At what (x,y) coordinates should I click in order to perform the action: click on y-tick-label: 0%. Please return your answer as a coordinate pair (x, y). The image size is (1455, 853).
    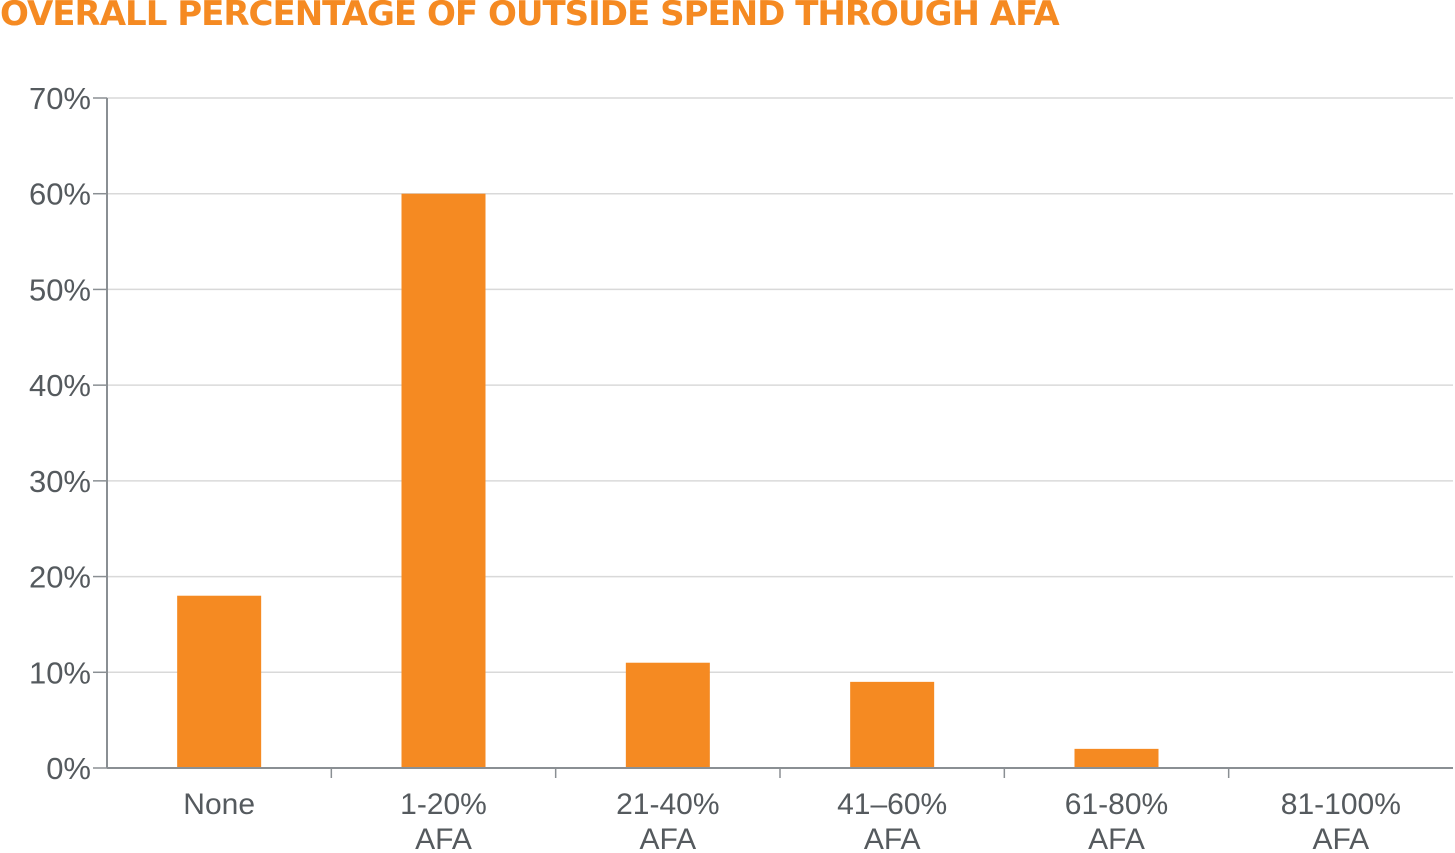
    Looking at the image, I should click on (68, 768).